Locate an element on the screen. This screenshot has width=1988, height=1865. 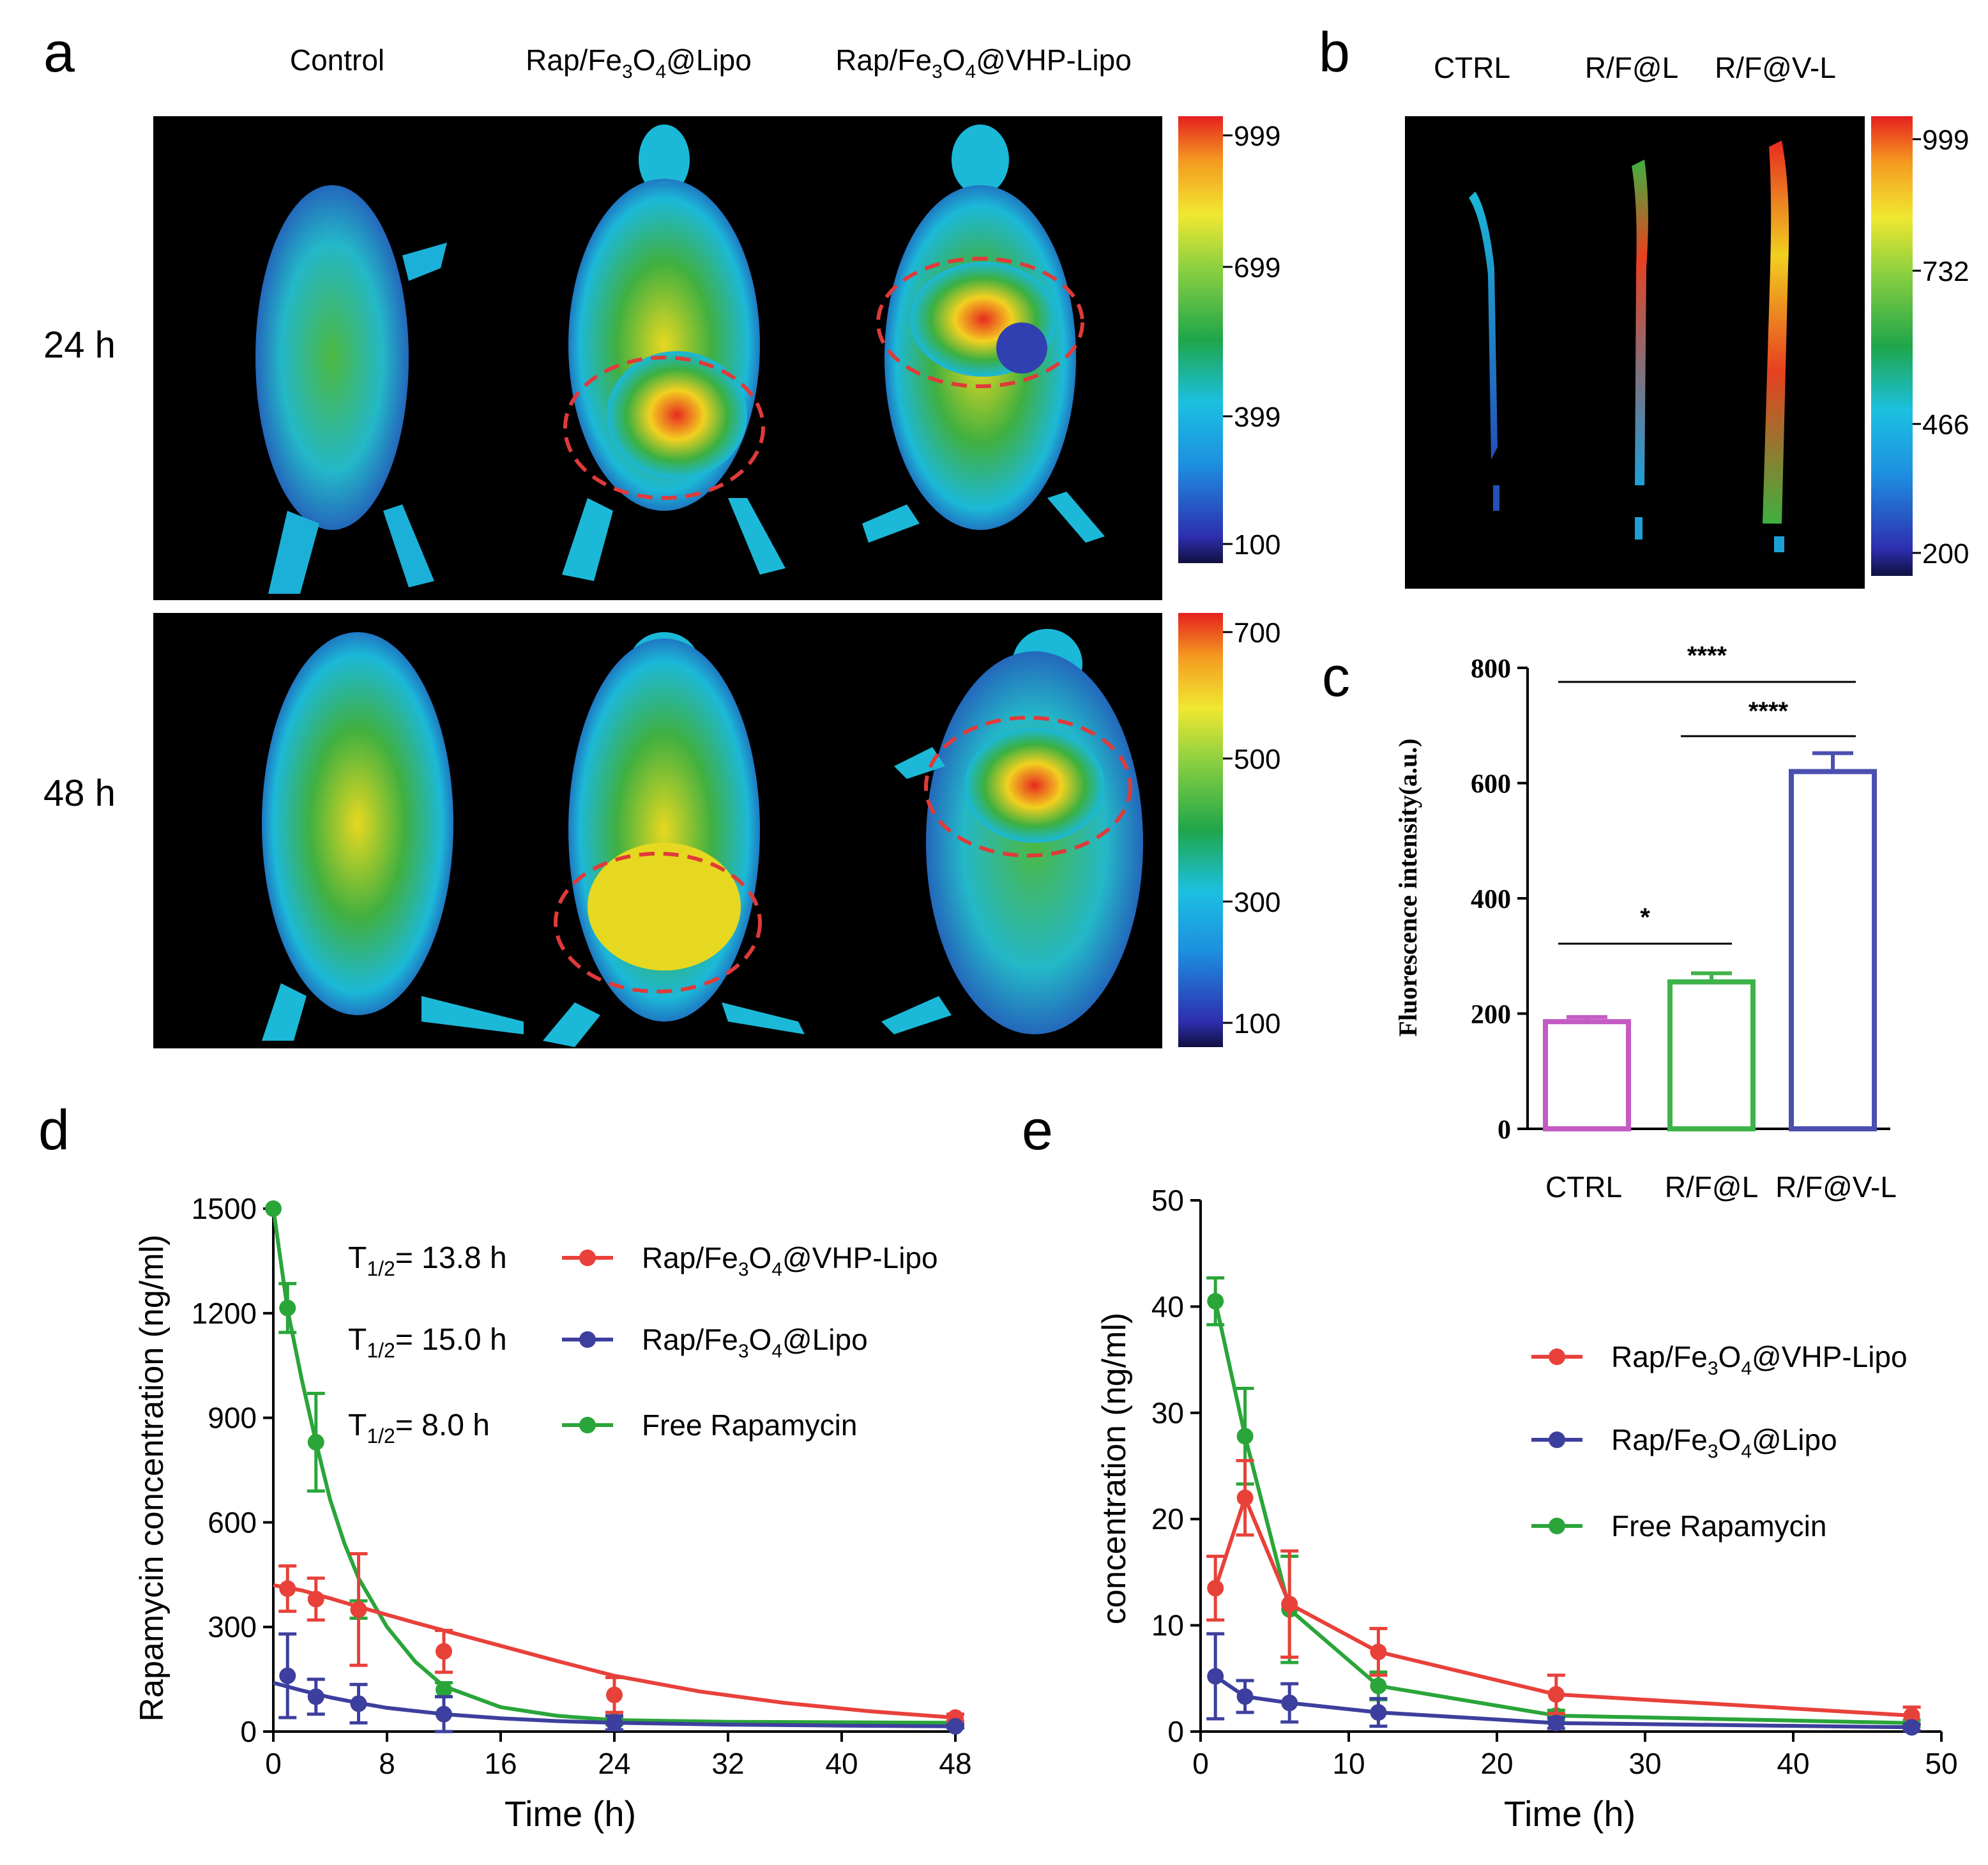
aorta-rfvl is located at coordinates (1776, 346).